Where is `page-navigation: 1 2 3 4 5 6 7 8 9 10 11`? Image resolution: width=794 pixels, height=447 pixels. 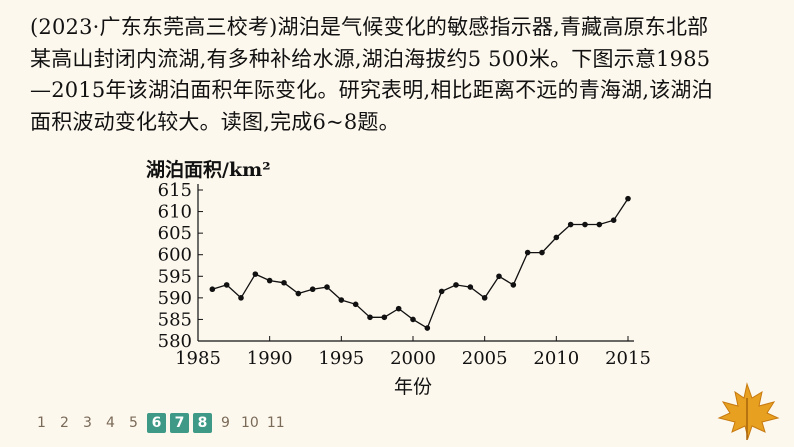
page-navigation: 1 2 3 4 5 6 7 8 9 10 11 is located at coordinates (159, 423).